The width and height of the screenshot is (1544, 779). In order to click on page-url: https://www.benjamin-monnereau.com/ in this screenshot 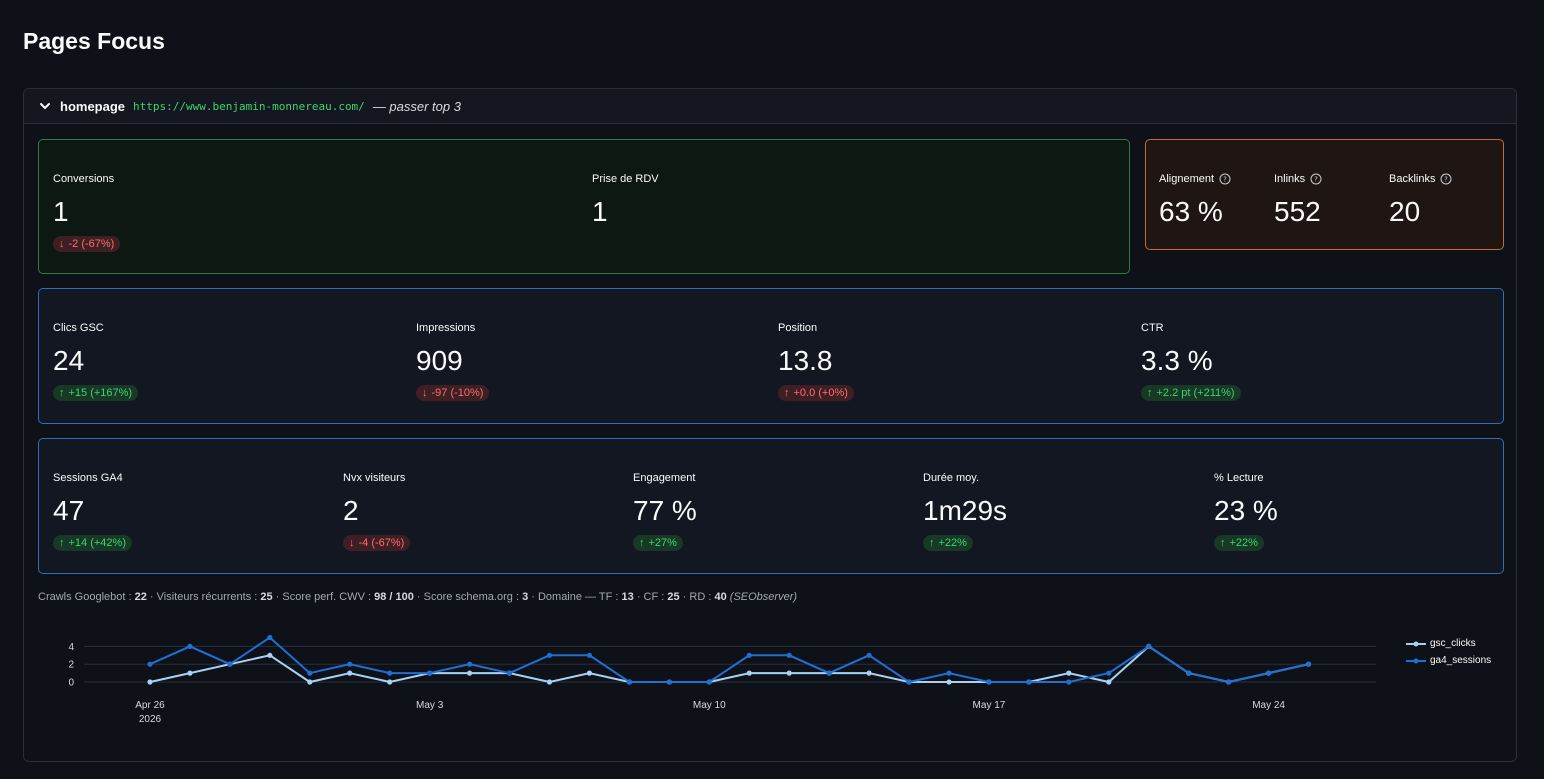, I will do `click(249, 106)`.